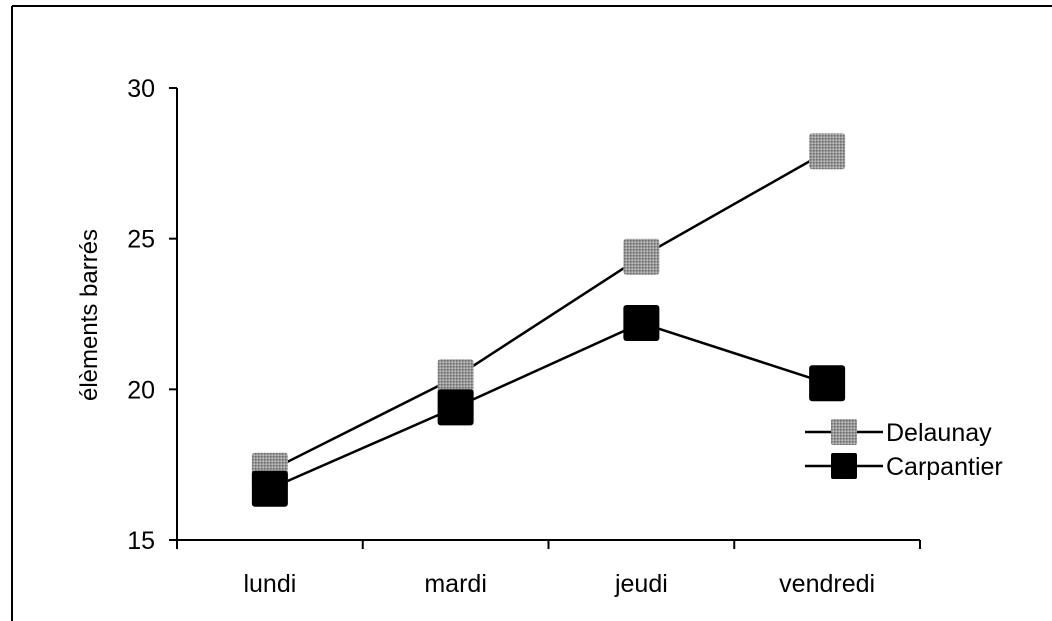  Describe the element at coordinates (141, 240) in the screenshot. I see `y-tick-label: 25` at that location.